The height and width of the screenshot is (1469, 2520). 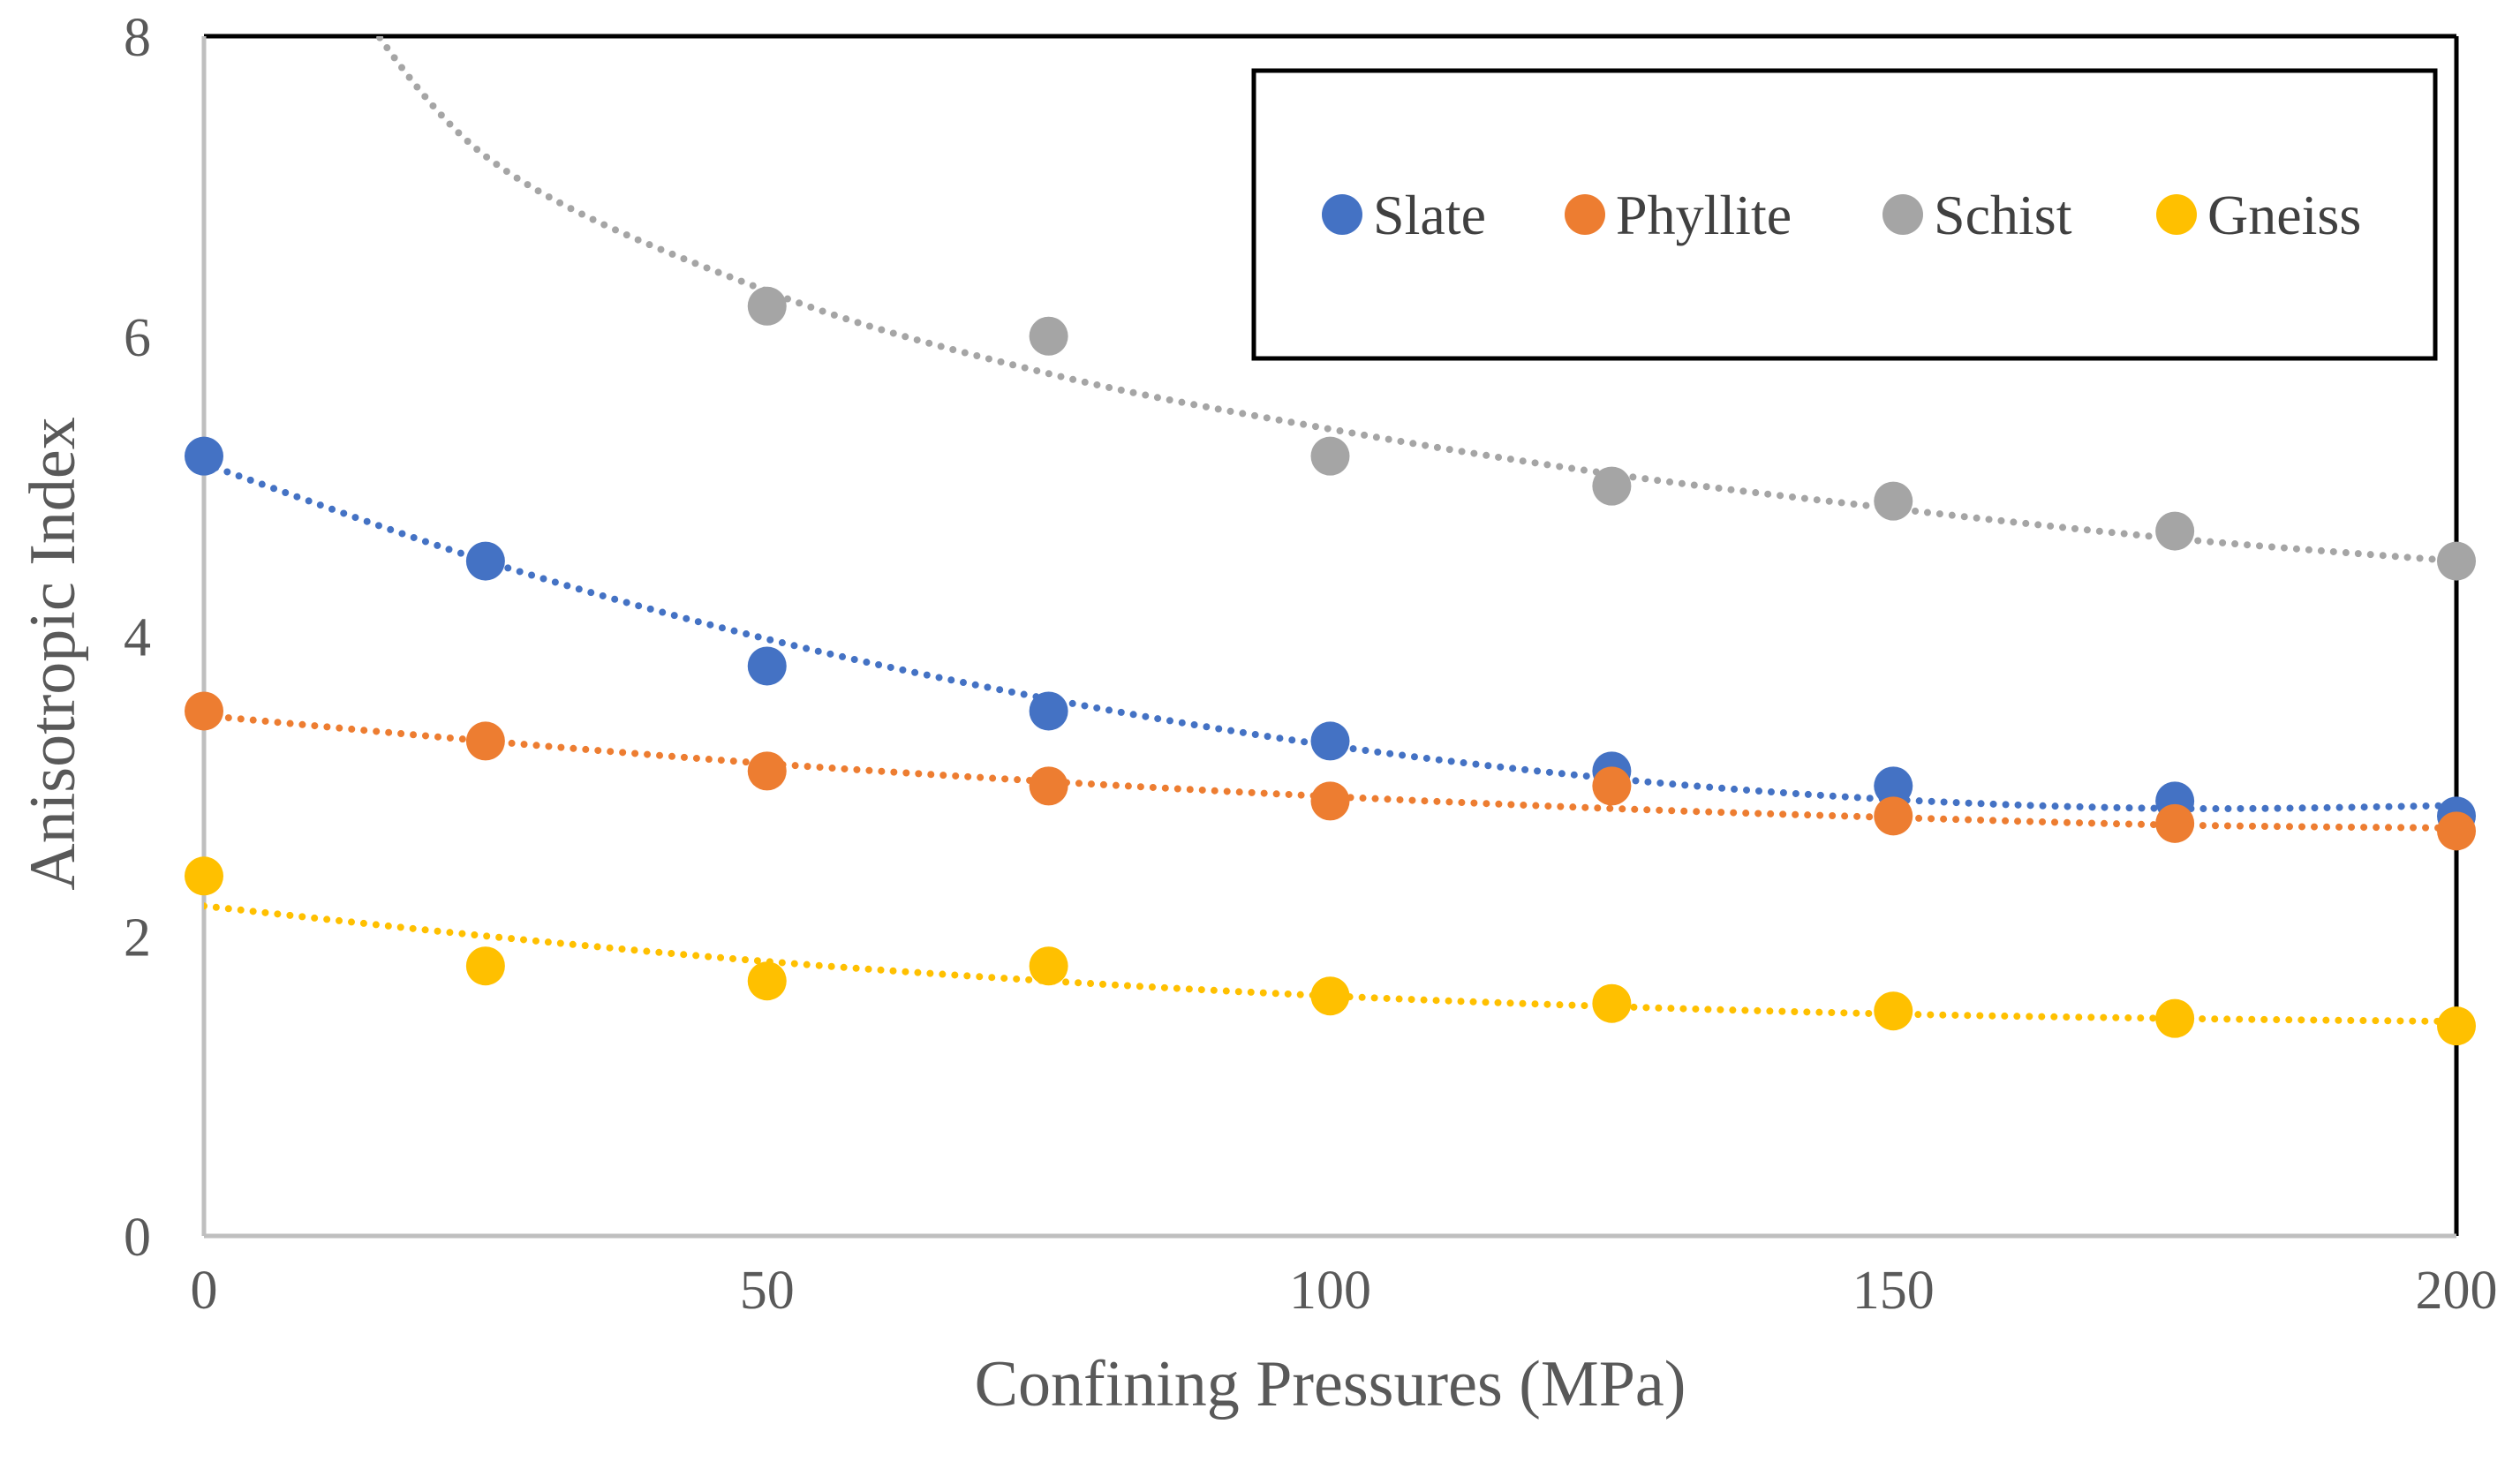 I want to click on y-tick-label: 6, so click(x=137, y=338).